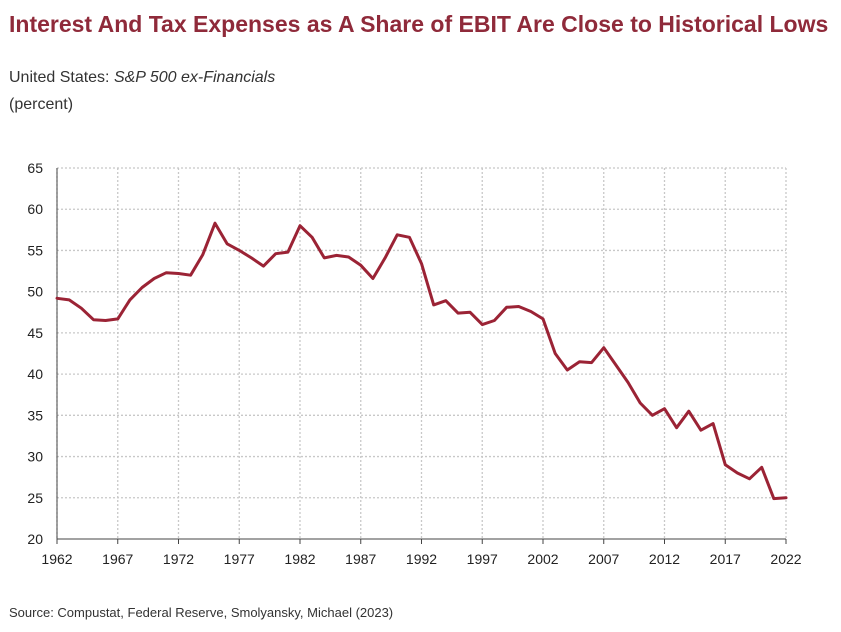  What do you see at coordinates (35, 250) in the screenshot?
I see `y-tick-label-55: 55` at bounding box center [35, 250].